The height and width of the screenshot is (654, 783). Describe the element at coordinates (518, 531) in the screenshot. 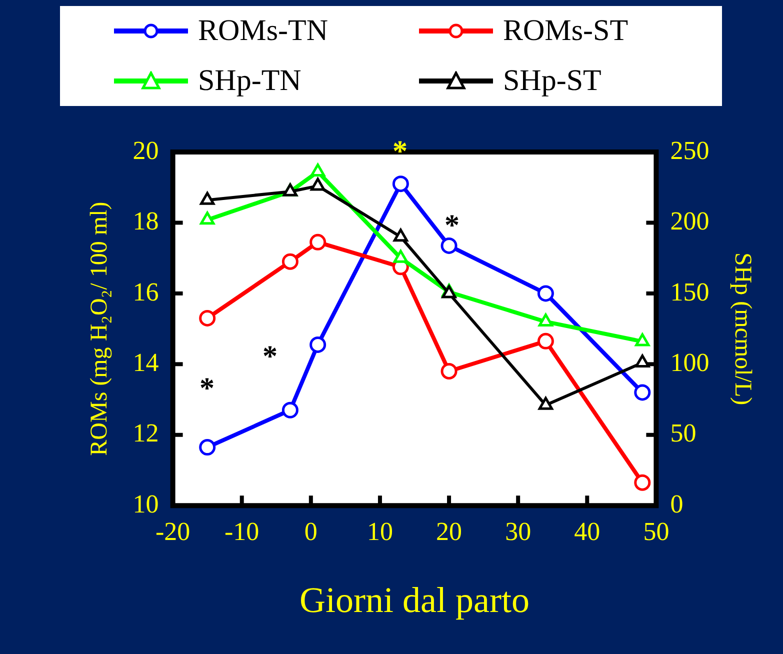

I see `x-tick-label: 30` at that location.